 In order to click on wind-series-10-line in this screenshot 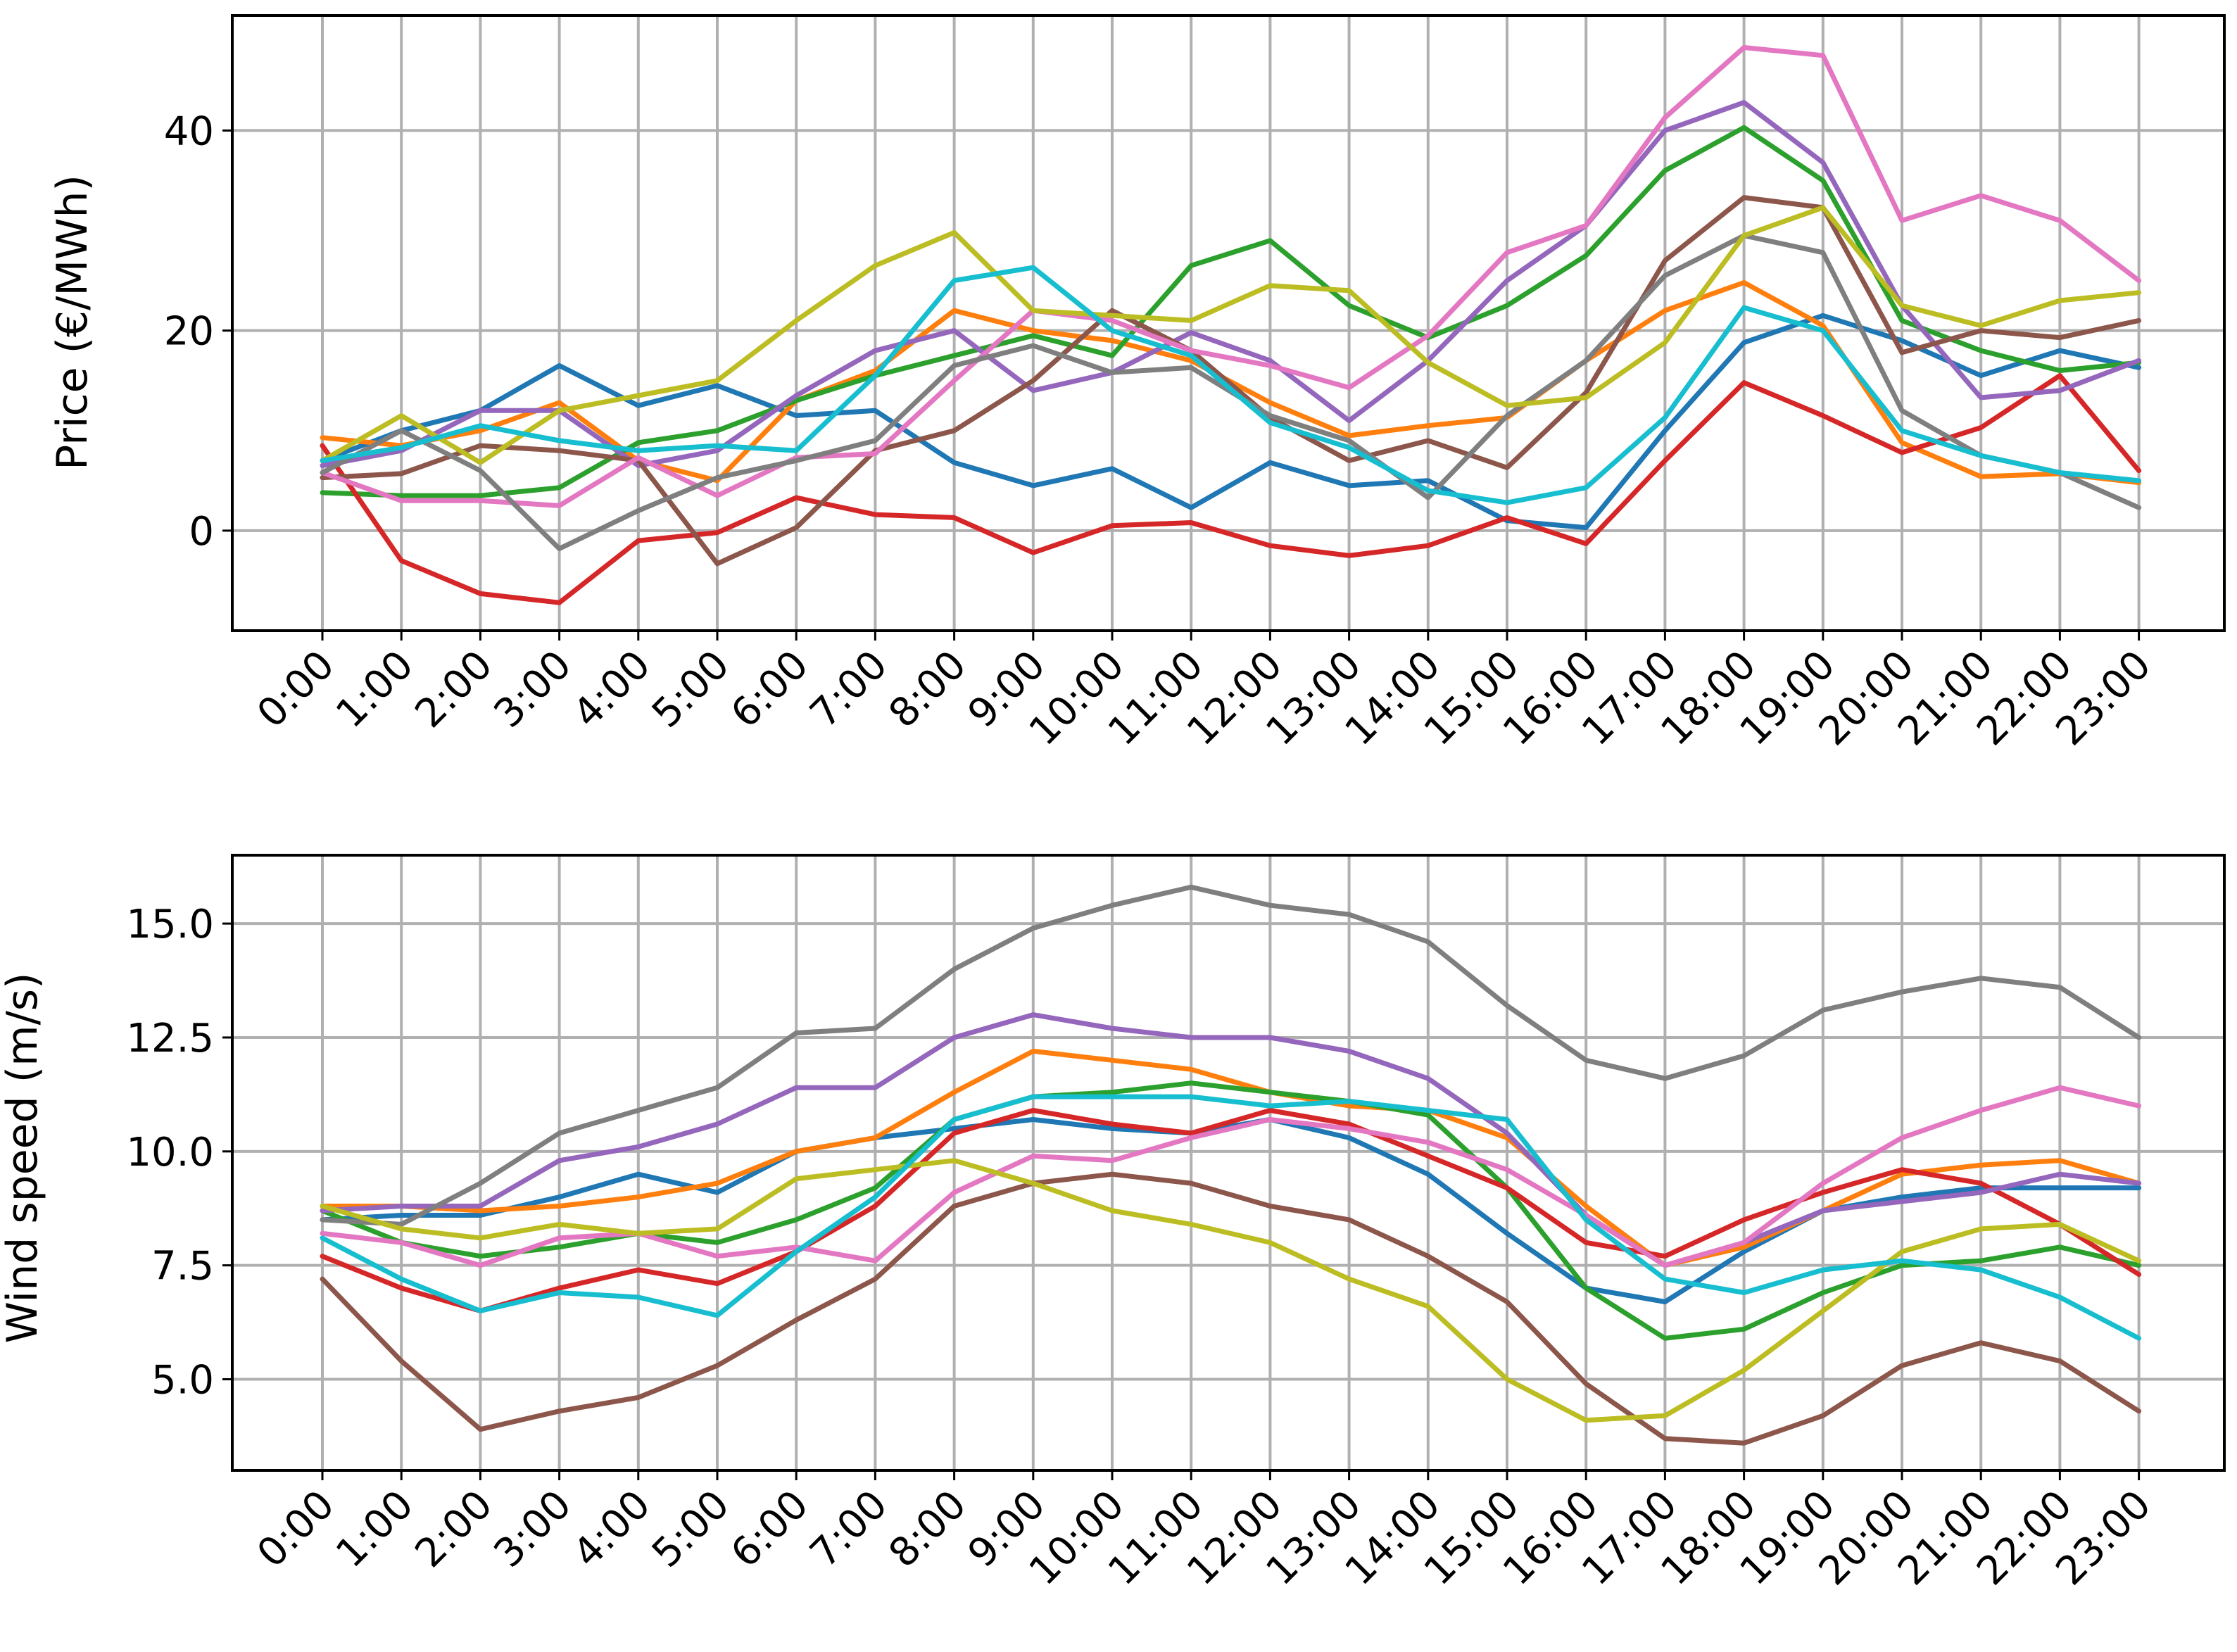, I will do `click(1231, 1217)`.